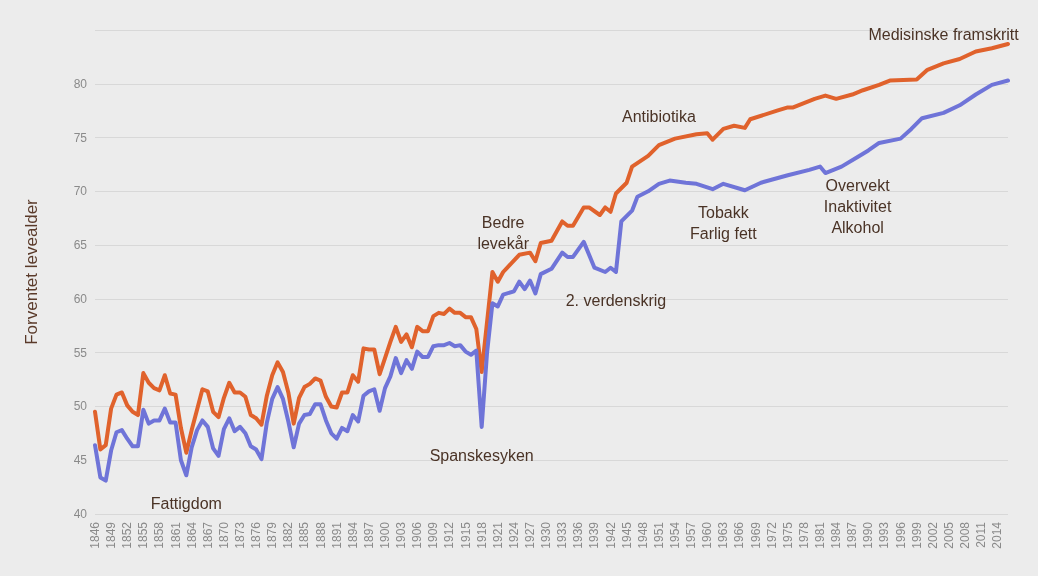 Image resolution: width=1038 pixels, height=576 pixels. What do you see at coordinates (304, 535) in the screenshot?
I see `x-tick-label: 1885` at bounding box center [304, 535].